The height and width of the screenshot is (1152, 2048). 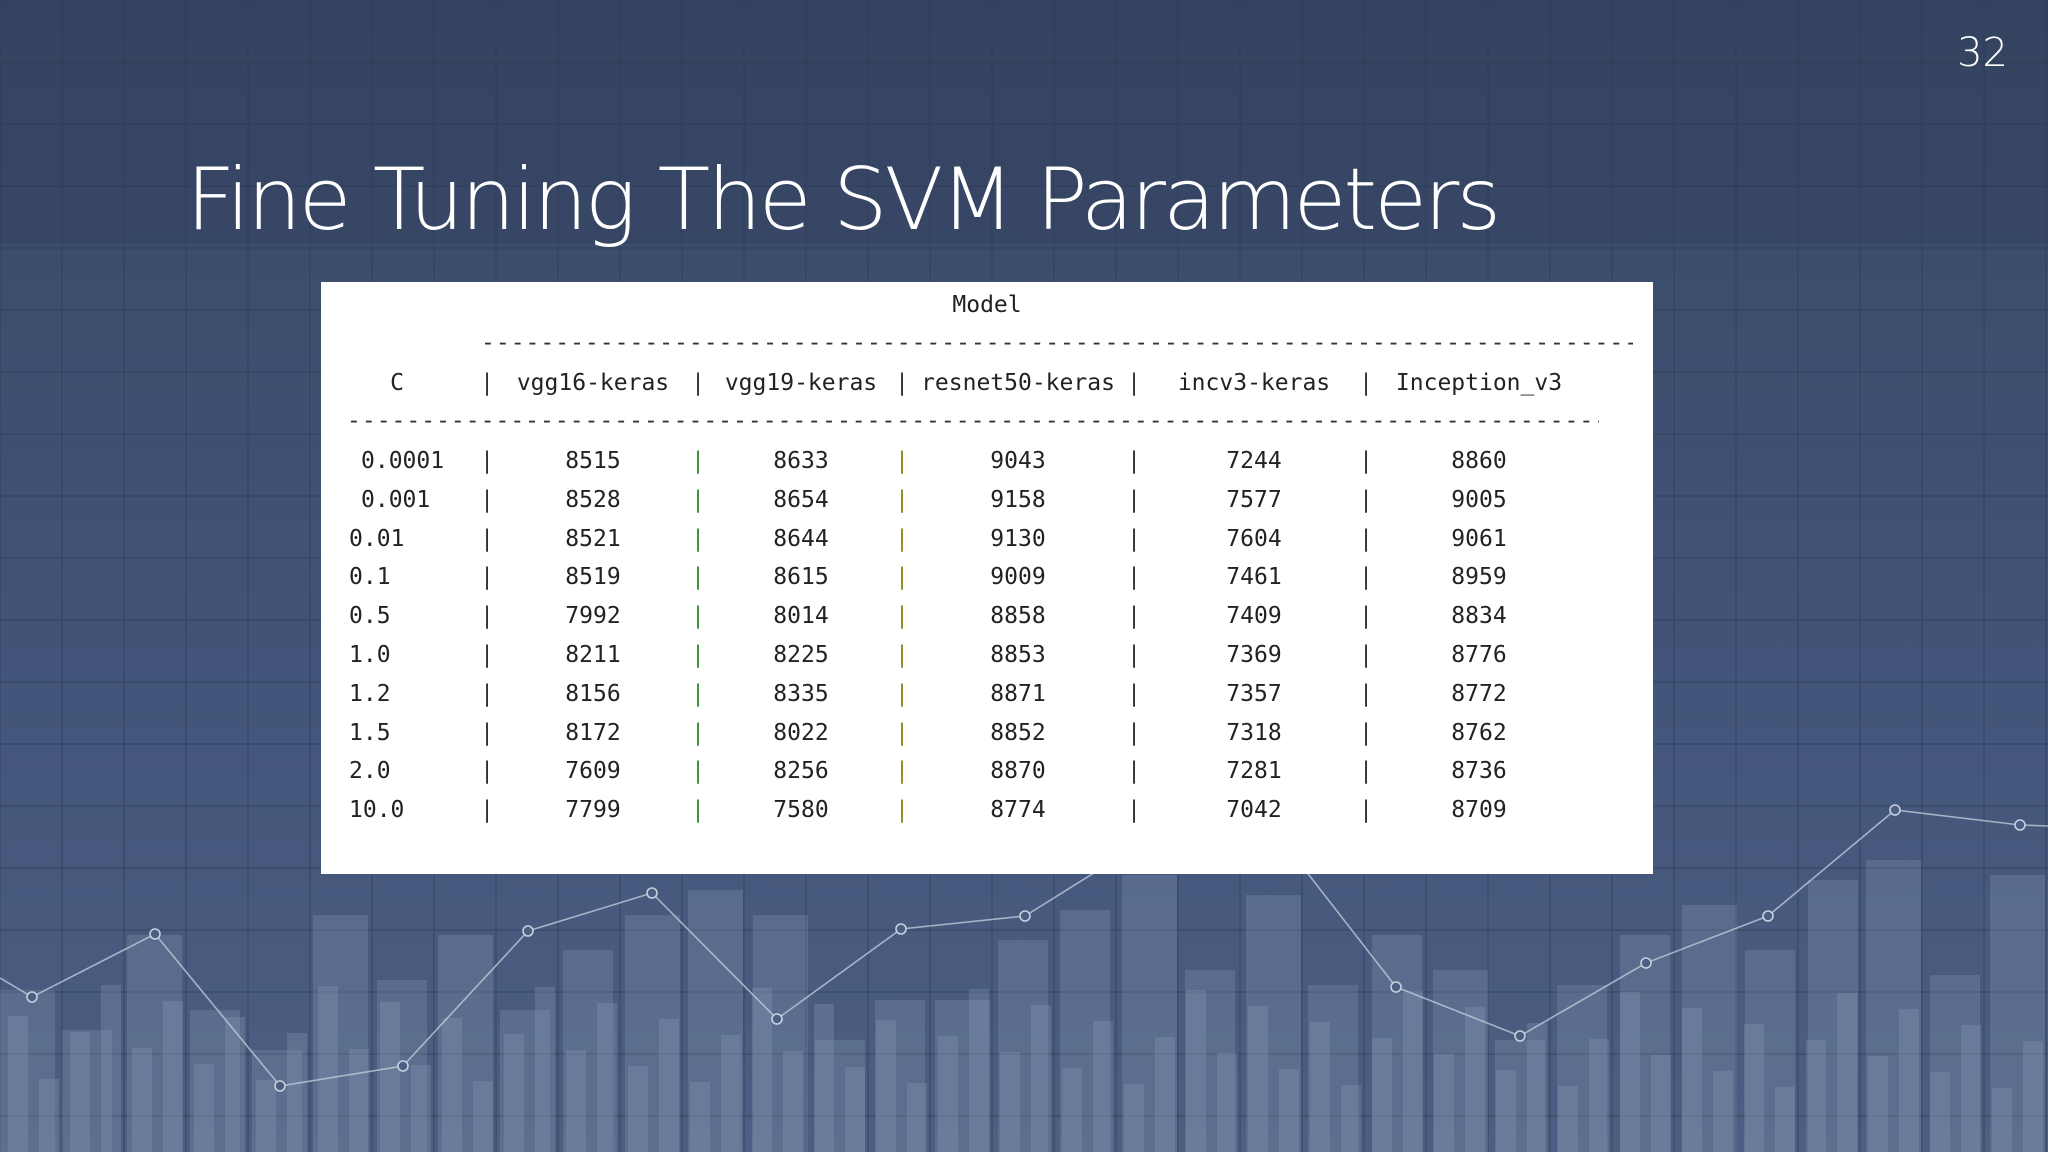 What do you see at coordinates (1018, 461) in the screenshot?
I see `table-cell: 9043` at bounding box center [1018, 461].